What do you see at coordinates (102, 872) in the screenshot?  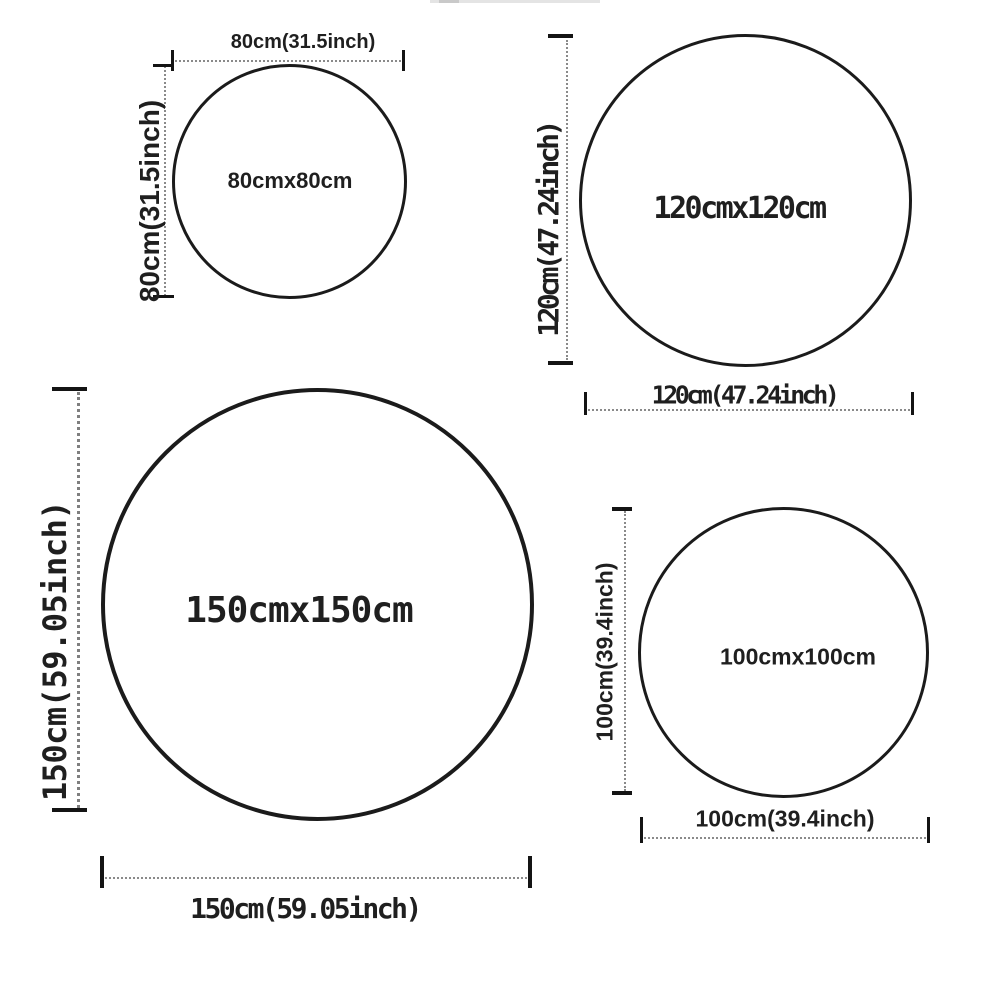 I see `rug-150-width-tick-left` at bounding box center [102, 872].